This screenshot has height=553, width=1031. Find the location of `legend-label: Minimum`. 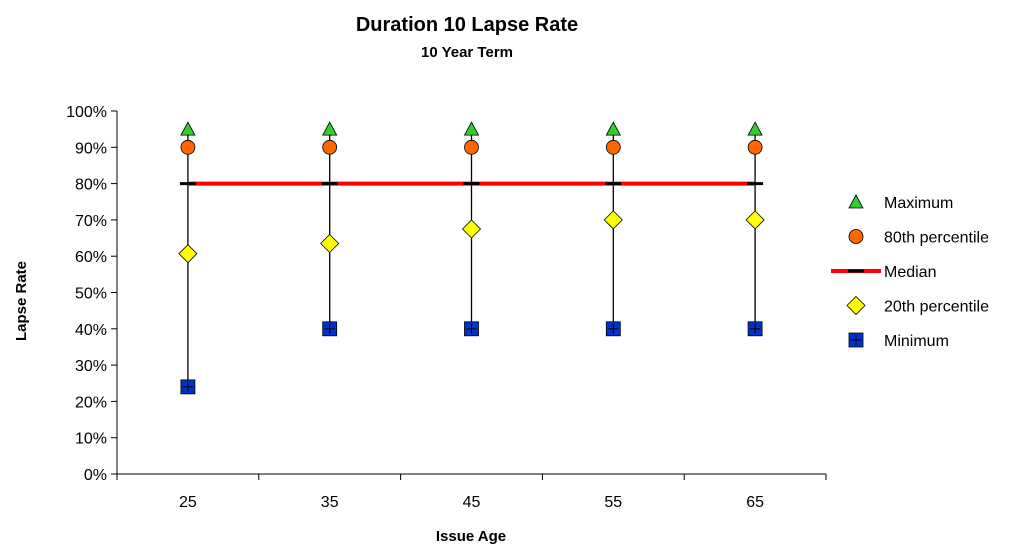

legend-label: Minimum is located at coordinates (916, 341).